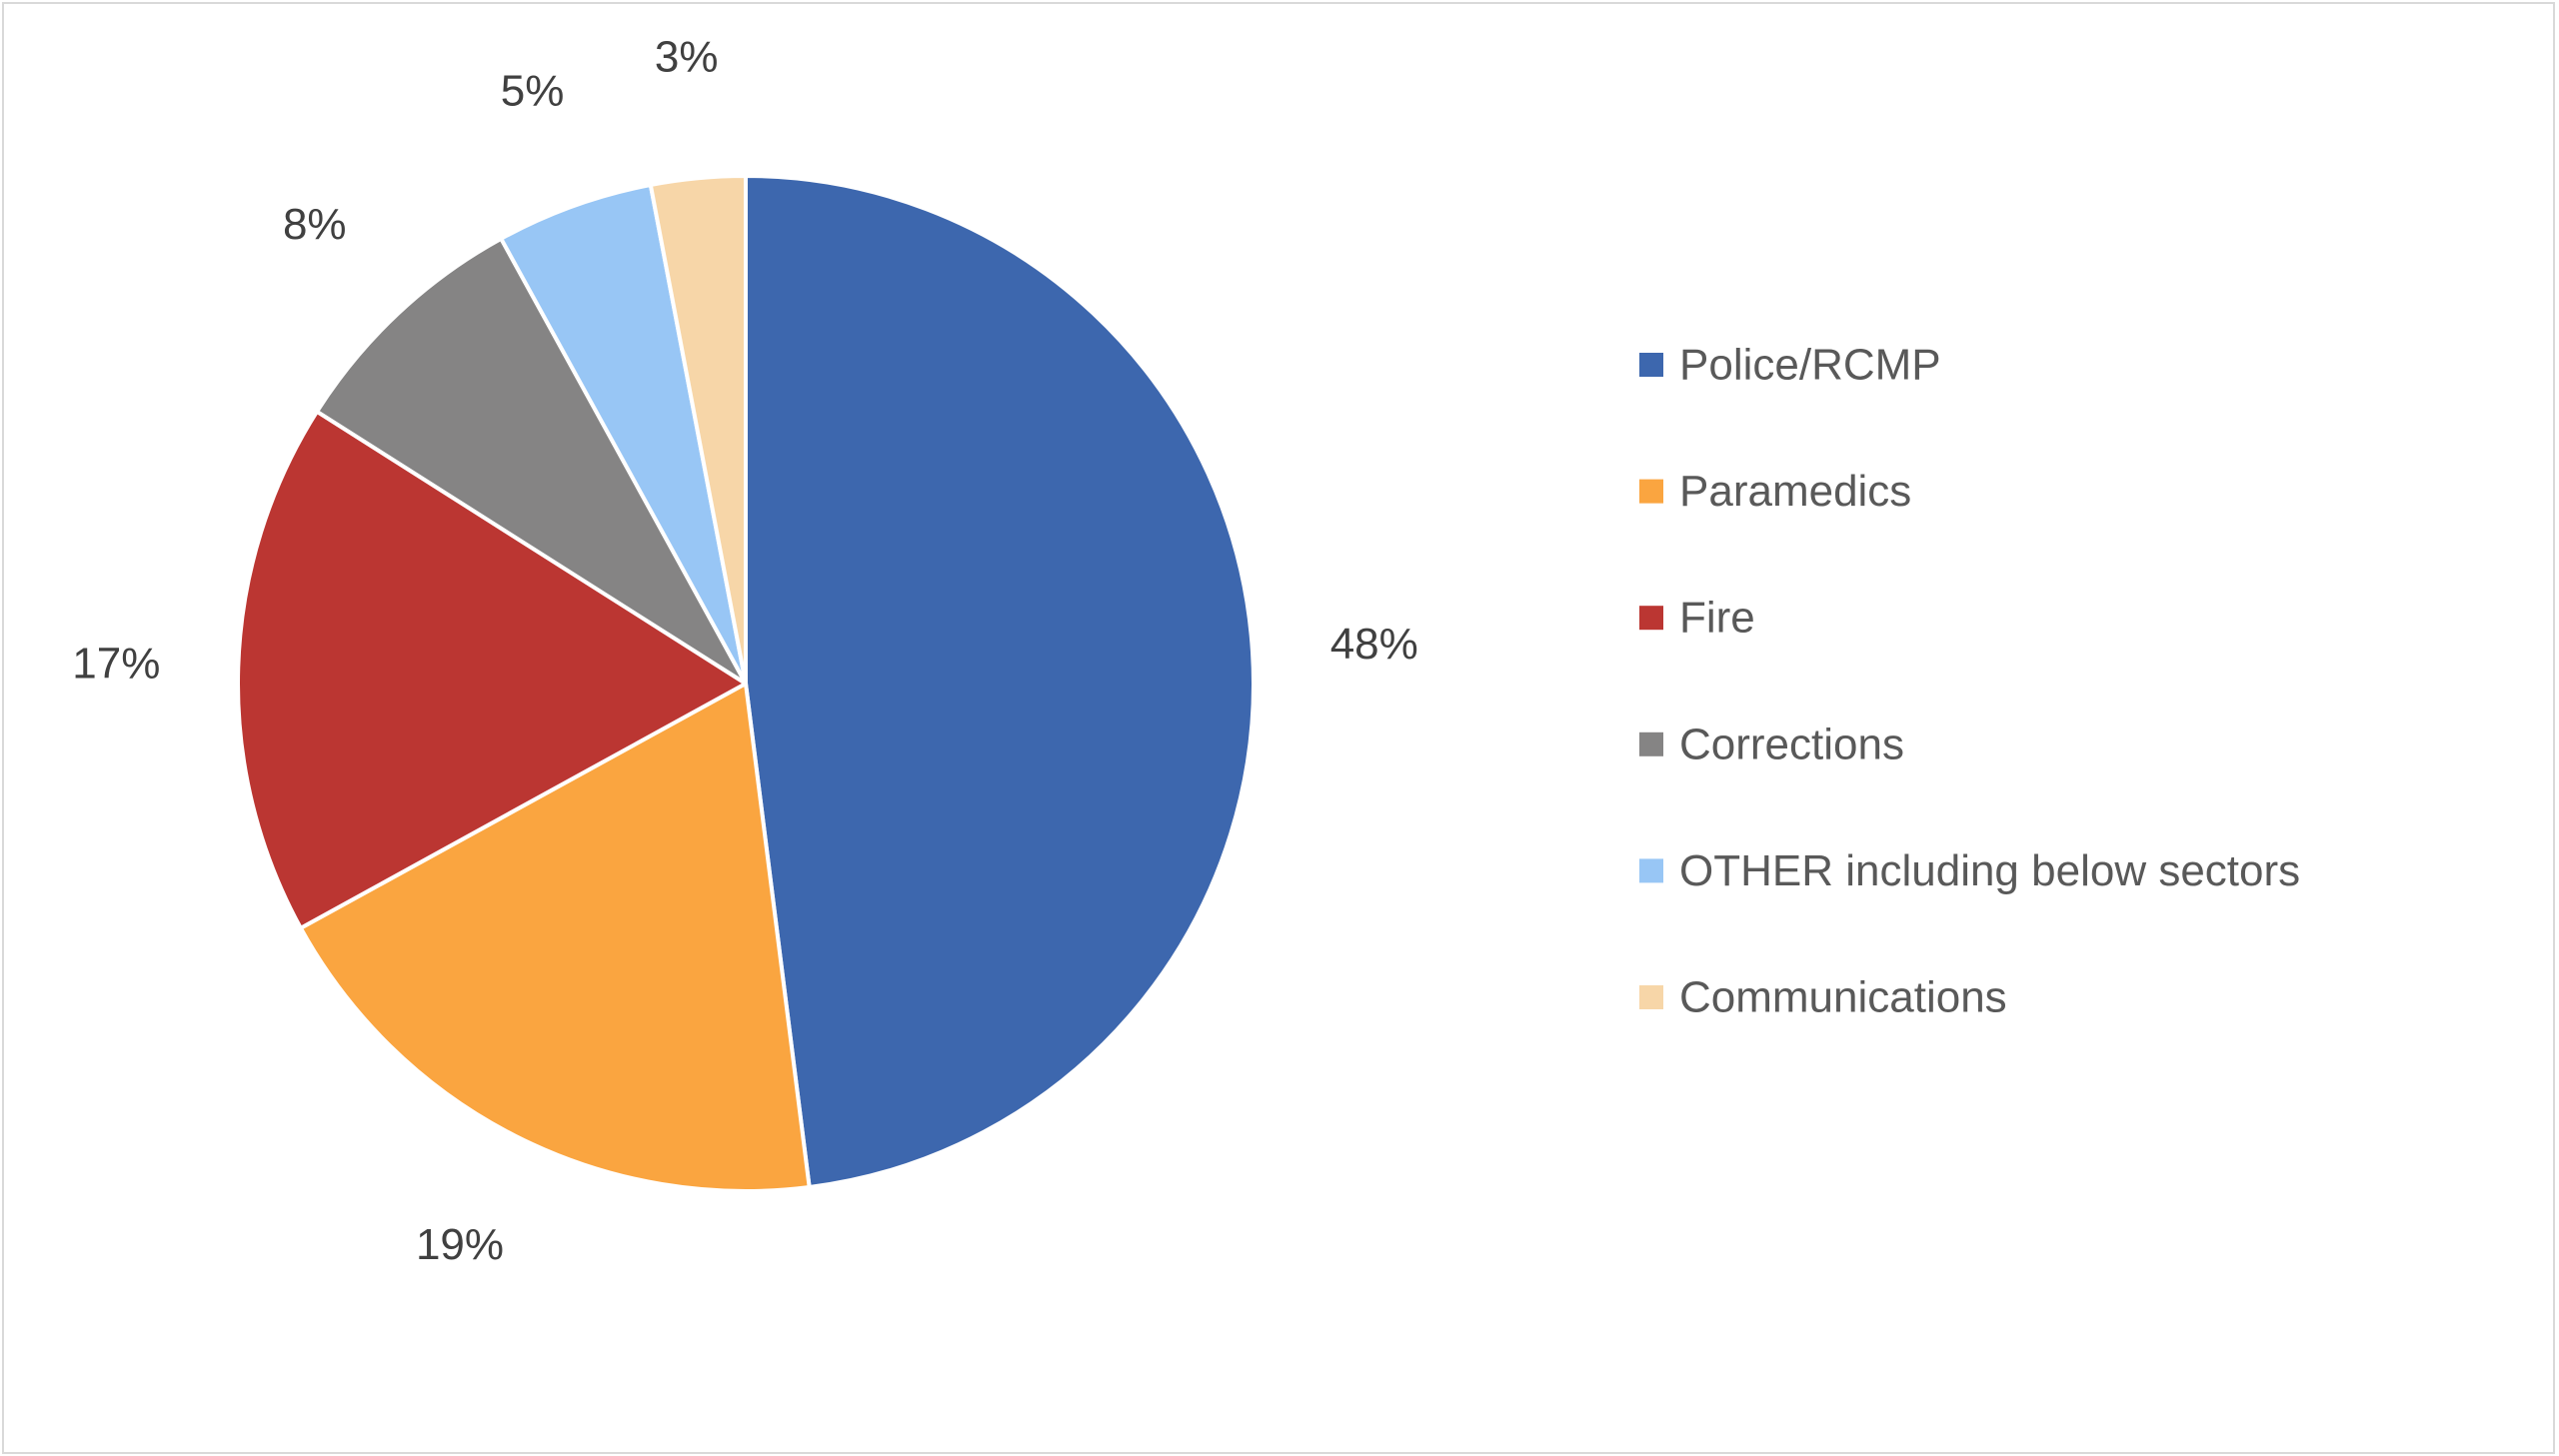  What do you see at coordinates (533, 91) in the screenshot?
I see `data-label-other-including-below-sectors: 5%` at bounding box center [533, 91].